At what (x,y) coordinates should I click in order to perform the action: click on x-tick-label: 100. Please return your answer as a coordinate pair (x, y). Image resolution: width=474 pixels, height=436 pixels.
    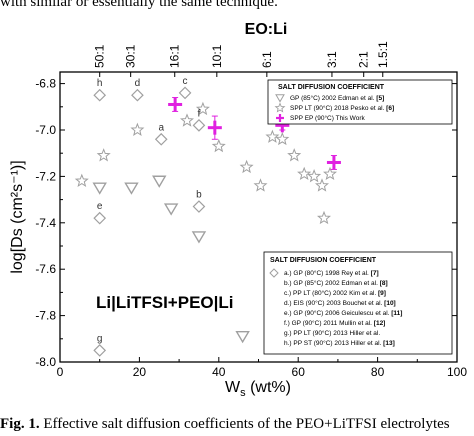
    Looking at the image, I should click on (457, 372).